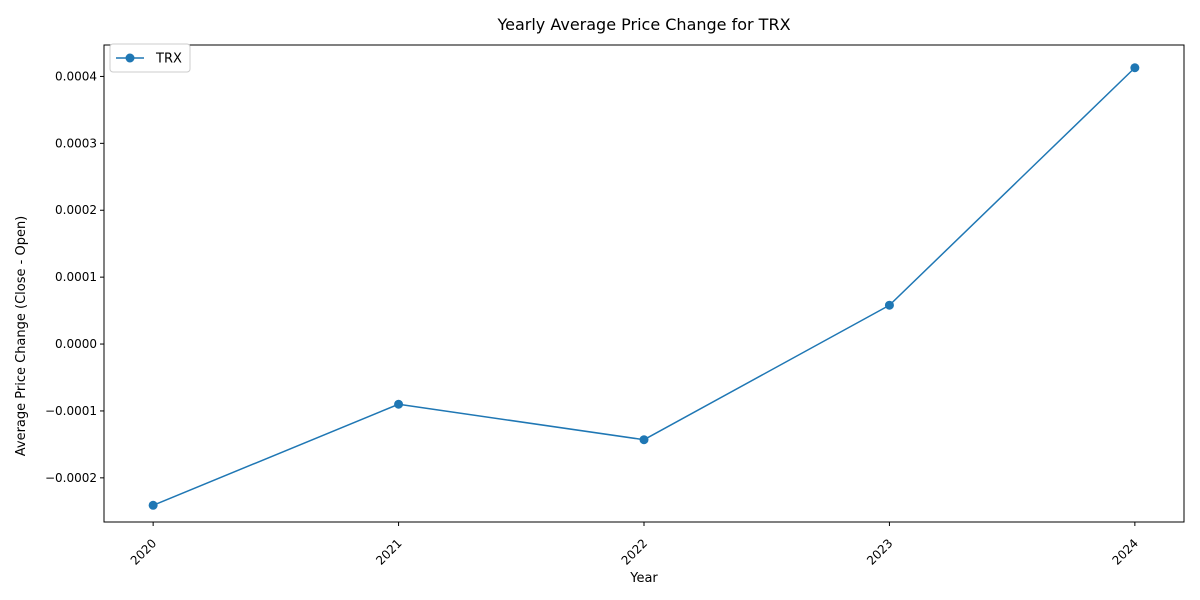 The width and height of the screenshot is (1200, 600). I want to click on chart-title: Yearly Average Price Change for TRX, so click(643, 24).